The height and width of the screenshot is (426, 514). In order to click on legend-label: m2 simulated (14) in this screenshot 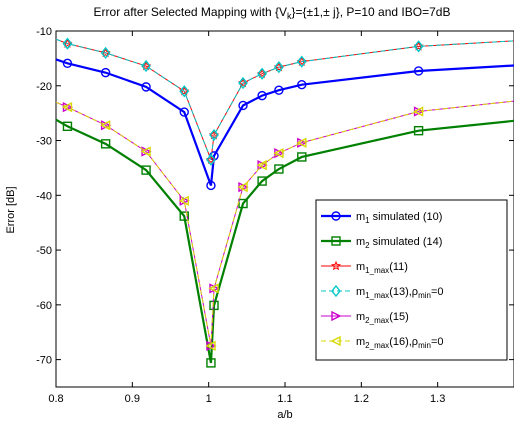, I will do `click(399, 243)`.